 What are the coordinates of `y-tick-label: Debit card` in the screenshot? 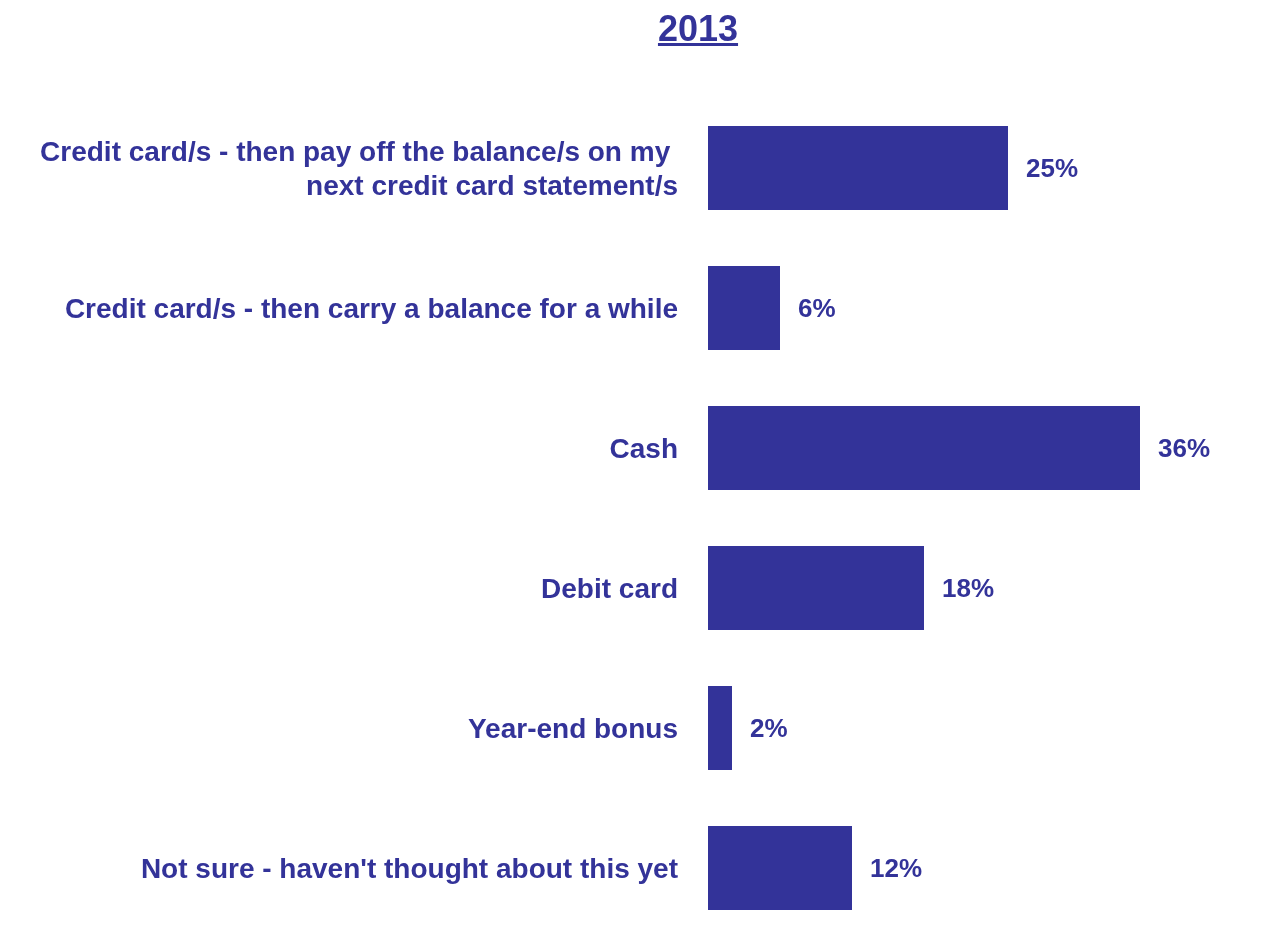 It's located at (609, 588).